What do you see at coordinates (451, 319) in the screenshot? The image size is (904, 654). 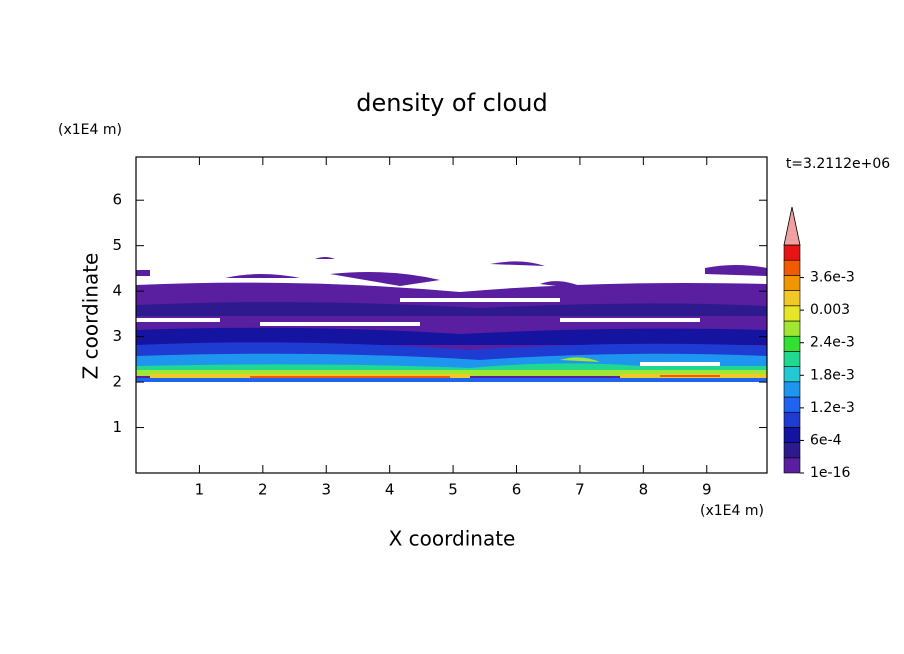 I see `contour-field` at bounding box center [451, 319].